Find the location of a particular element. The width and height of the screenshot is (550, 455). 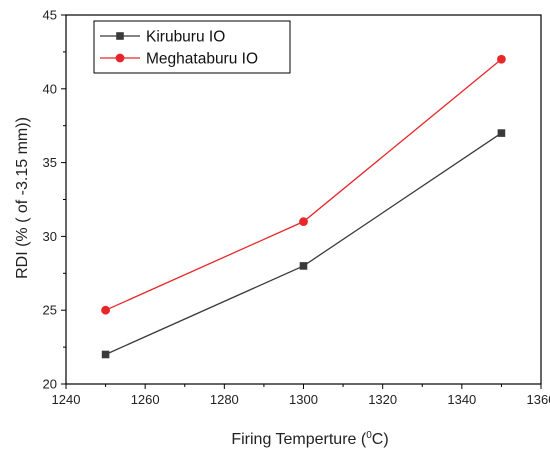

legend-box is located at coordinates (192, 47).